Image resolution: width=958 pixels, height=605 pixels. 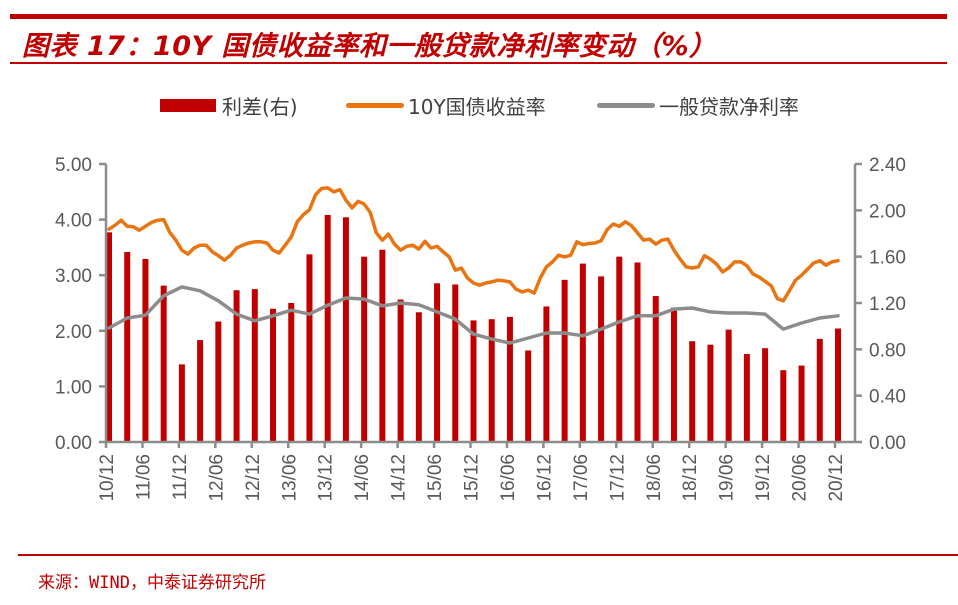 I want to click on x-tick-label: 16/12, so click(x=544, y=478).